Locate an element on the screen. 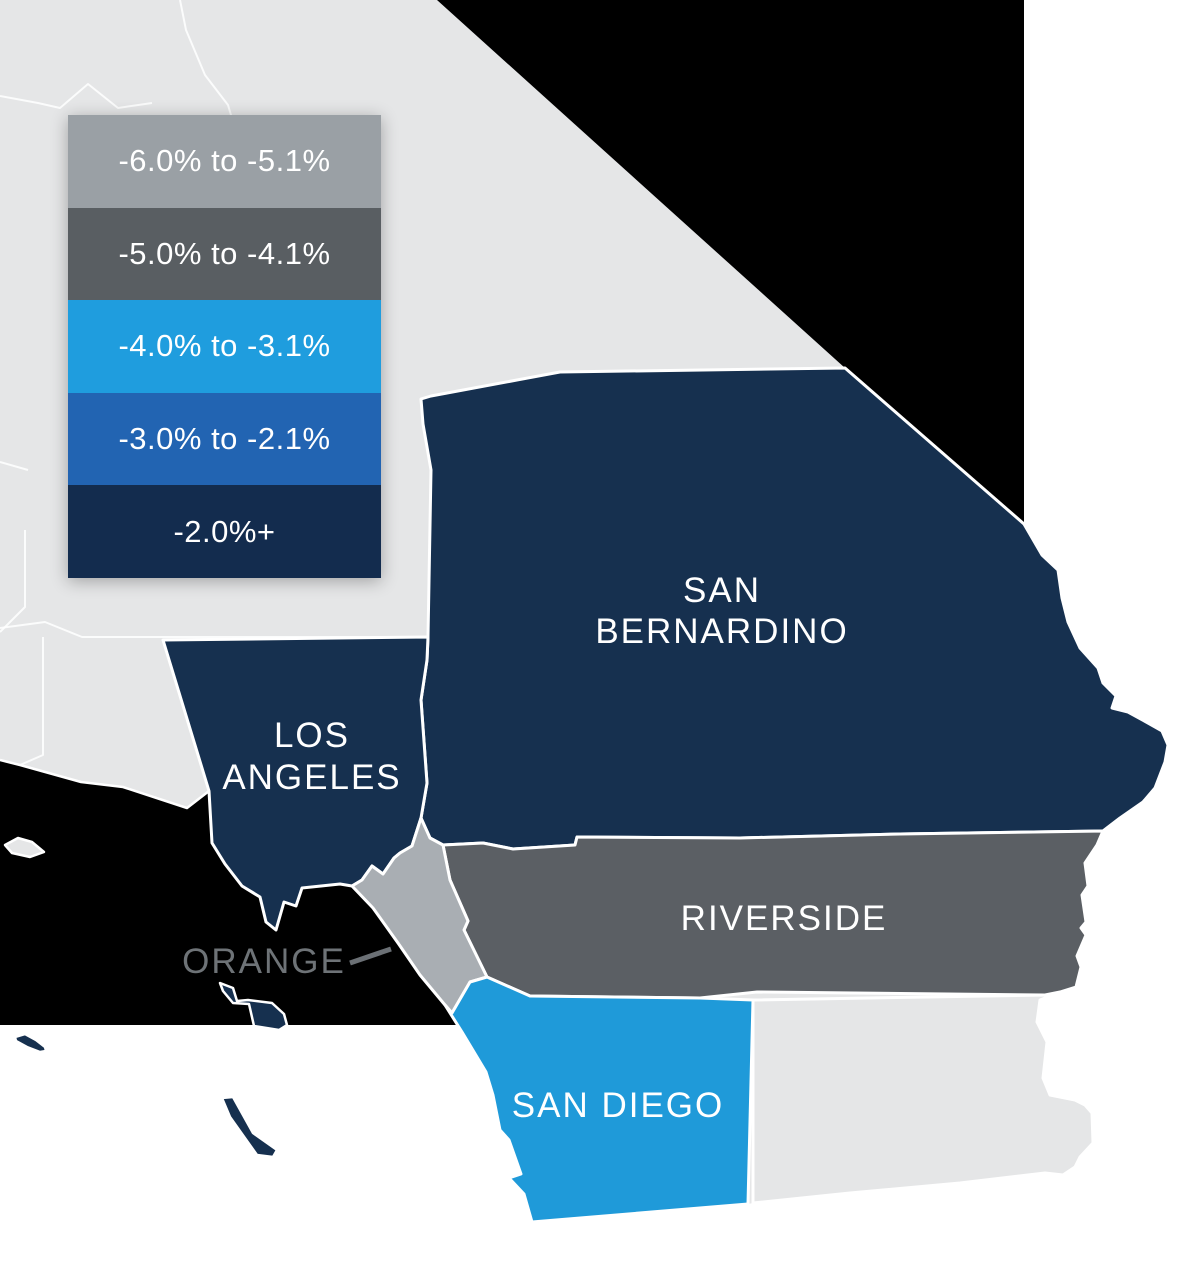 The image size is (1200, 1280). county-label-los-angeles-line1: LOS is located at coordinates (312, 735).